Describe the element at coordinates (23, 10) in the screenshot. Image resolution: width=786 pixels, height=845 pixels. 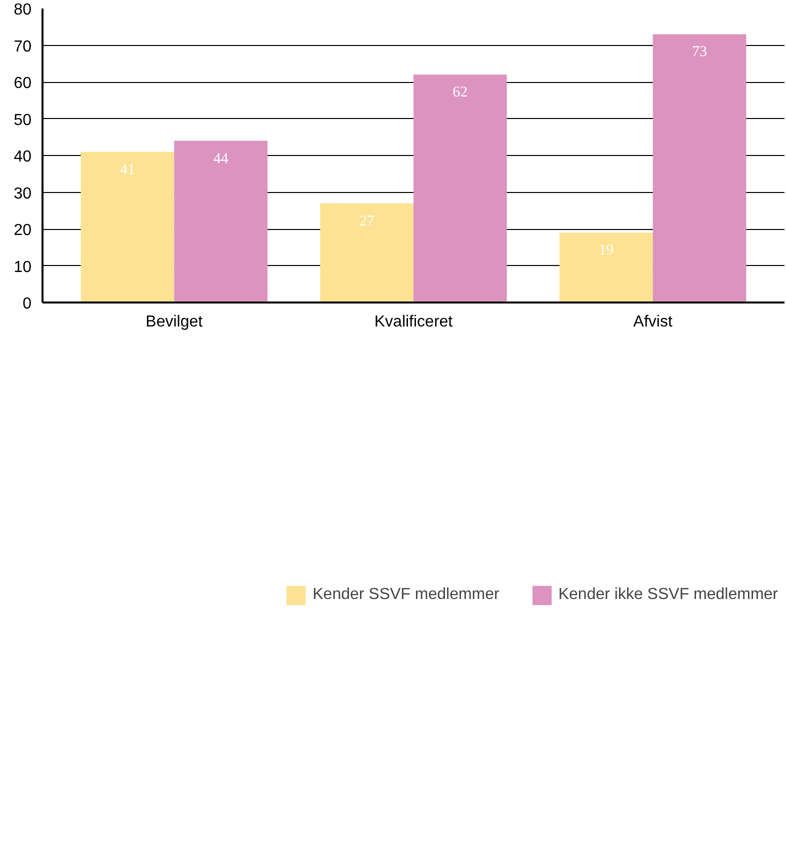
I see `y-tick-label: 80` at that location.